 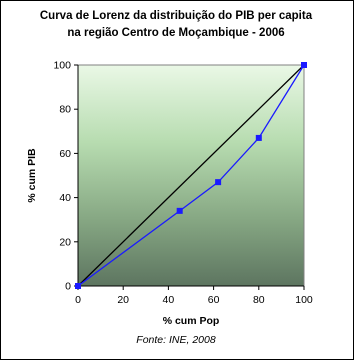 What do you see at coordinates (65, 198) in the screenshot?
I see `y-tick-label: 40` at bounding box center [65, 198].